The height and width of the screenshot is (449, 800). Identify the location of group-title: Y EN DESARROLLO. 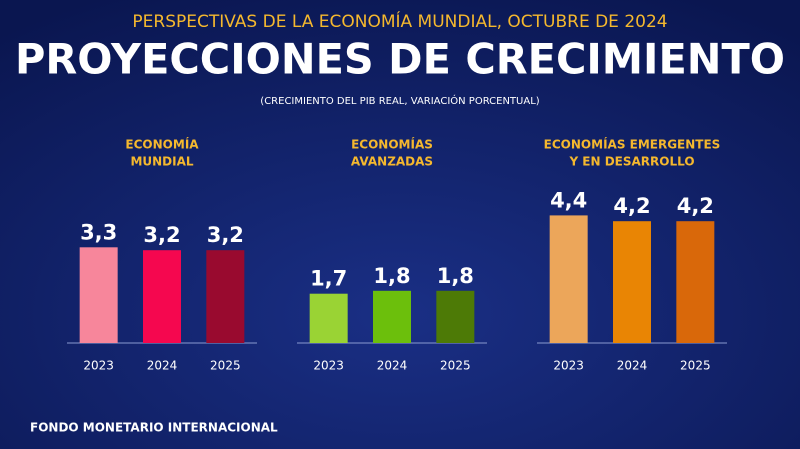
(631, 162).